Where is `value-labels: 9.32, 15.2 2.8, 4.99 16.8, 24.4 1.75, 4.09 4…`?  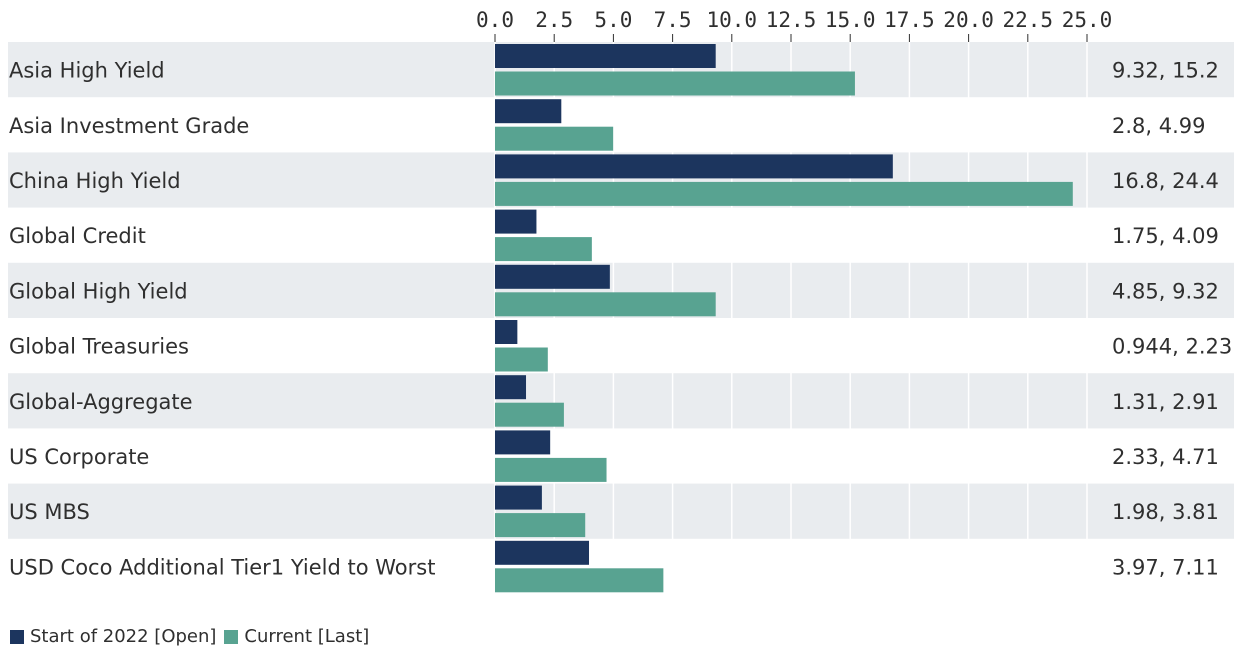 value-labels: 9.32, 15.2 2.8, 4.99 16.8, 24.4 1.75, 4.09 4… is located at coordinates (1172, 319).